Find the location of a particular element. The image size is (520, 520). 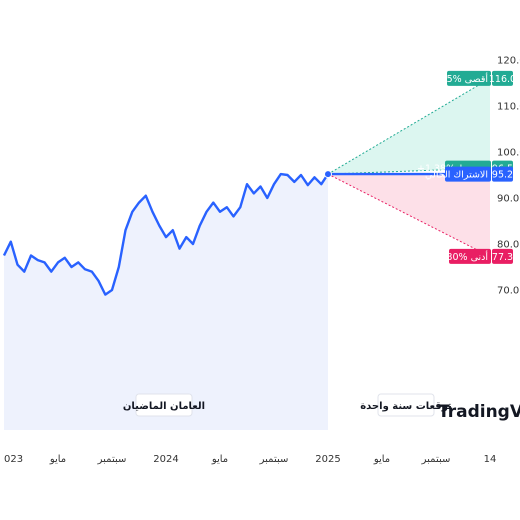

past-period-label: العامان الماضيان is located at coordinates (164, 406).